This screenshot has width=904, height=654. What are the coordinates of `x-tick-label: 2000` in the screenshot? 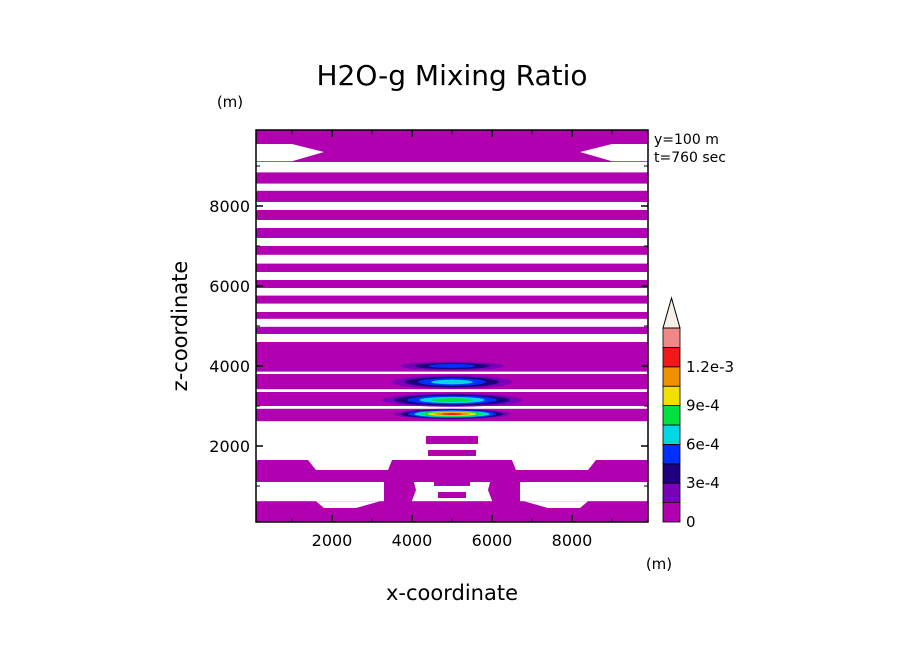 It's located at (332, 540).